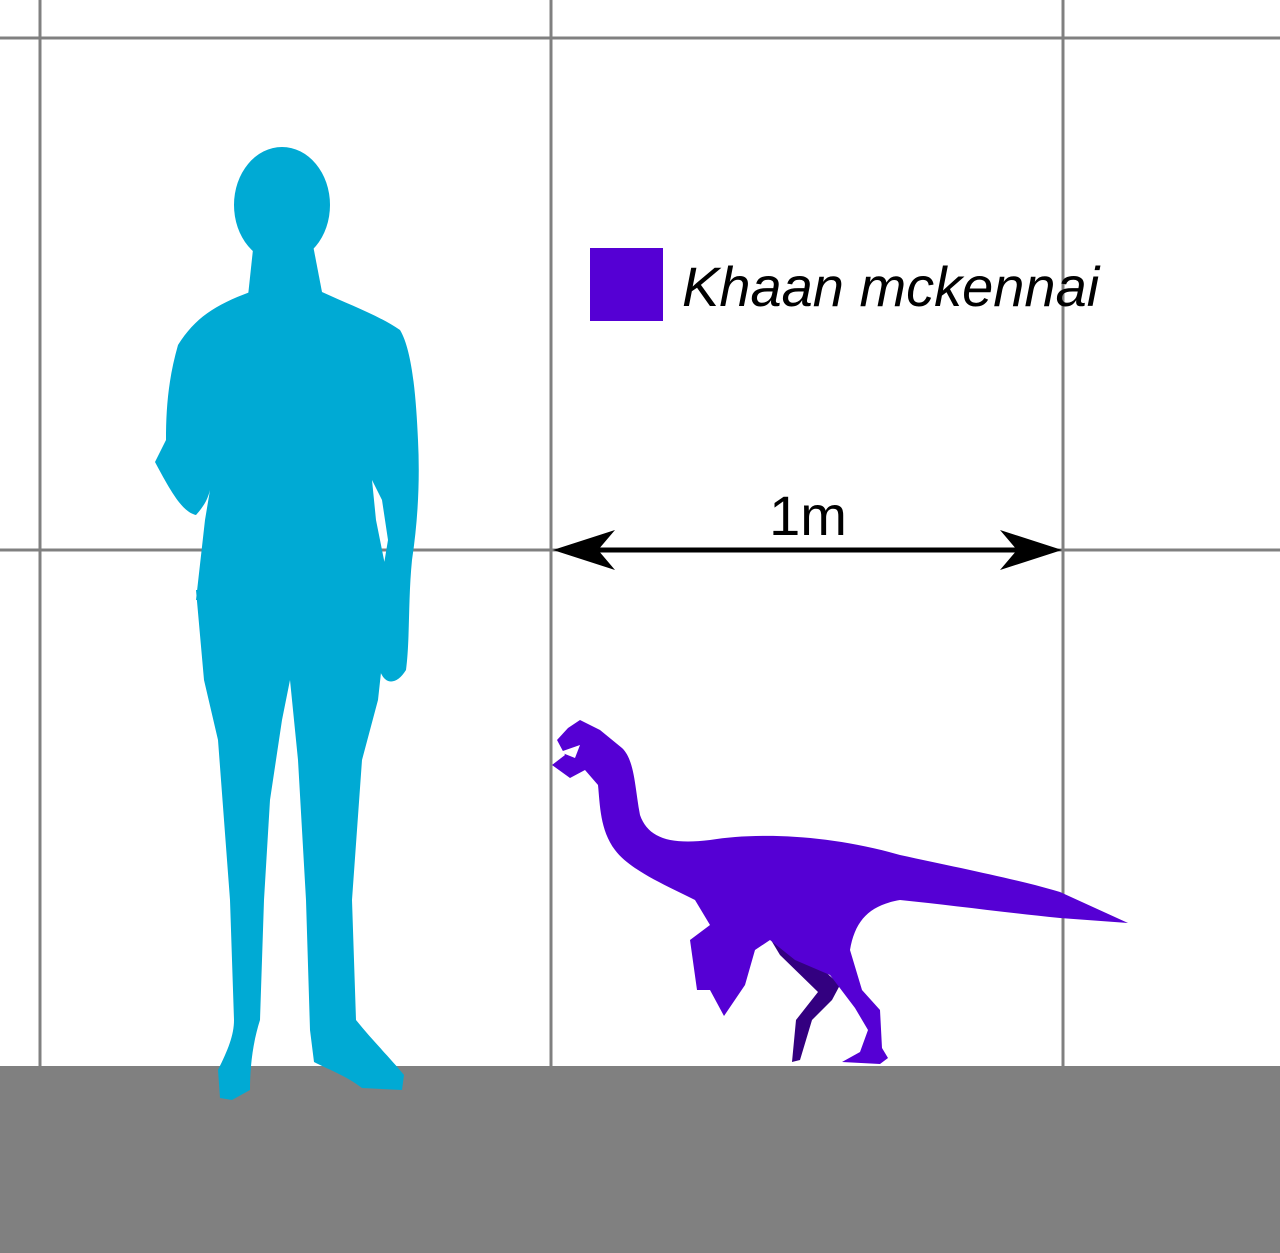 Image resolution: width=1280 pixels, height=1253 pixels. I want to click on scale-arrow-left-head, so click(584, 550).